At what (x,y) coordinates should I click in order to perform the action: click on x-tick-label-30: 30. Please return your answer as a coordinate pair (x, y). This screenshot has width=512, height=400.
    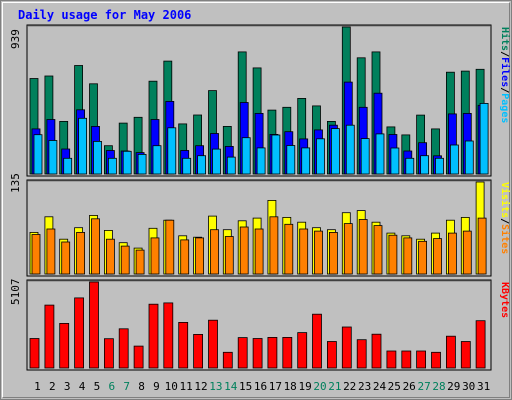
    Looking at the image, I should click on (468, 386).